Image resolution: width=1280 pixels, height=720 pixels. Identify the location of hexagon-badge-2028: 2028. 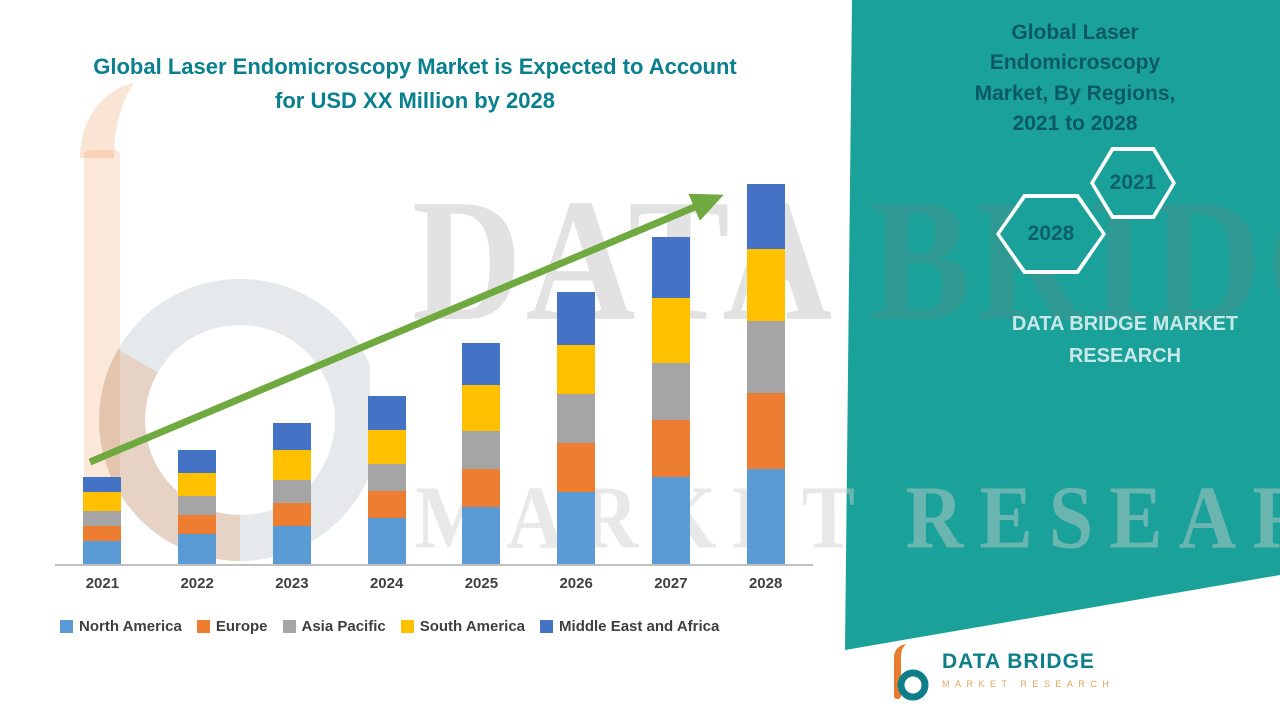
(1051, 234).